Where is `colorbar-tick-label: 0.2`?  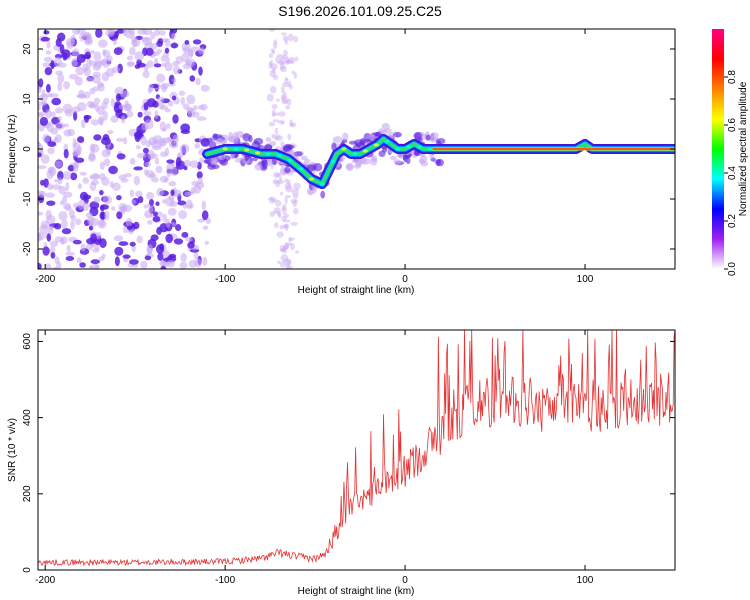 colorbar-tick-label: 0.2 is located at coordinates (732, 221).